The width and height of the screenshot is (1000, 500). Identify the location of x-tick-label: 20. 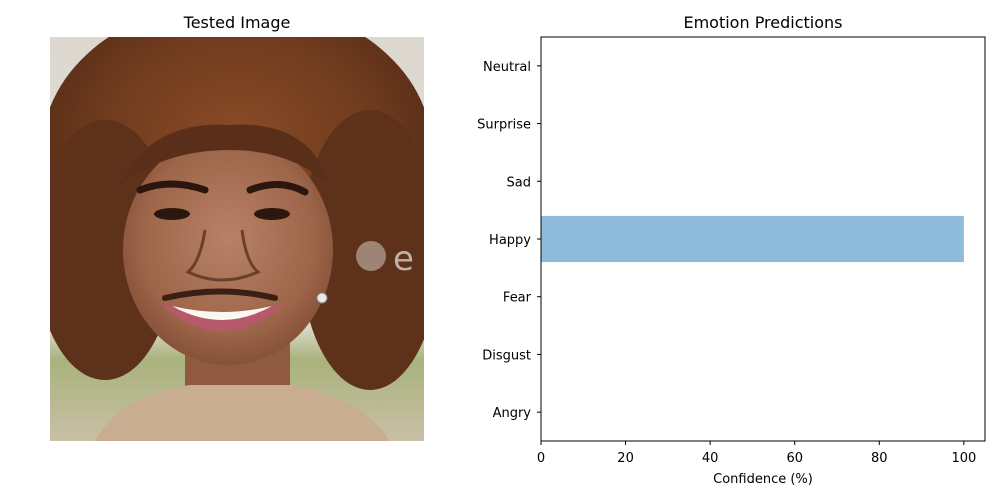
(625, 458).